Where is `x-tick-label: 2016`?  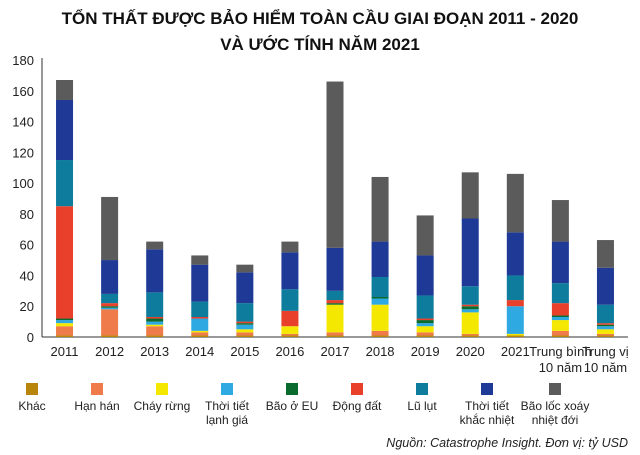
x-tick-label: 2016 is located at coordinates (289, 351).